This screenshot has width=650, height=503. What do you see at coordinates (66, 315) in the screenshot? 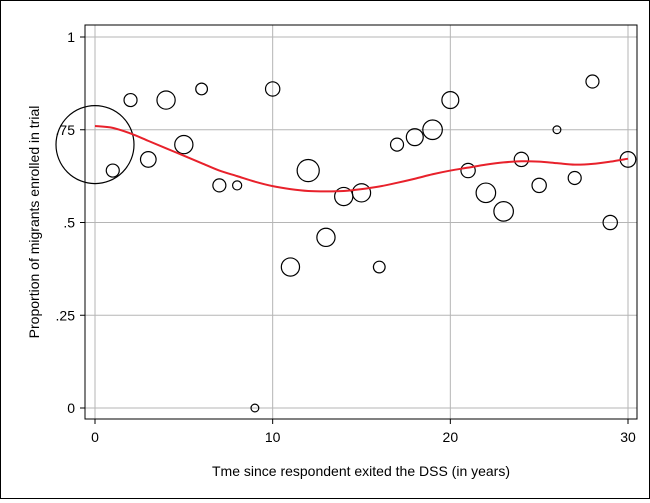
I see `y-tick-label: .25` at bounding box center [66, 315].